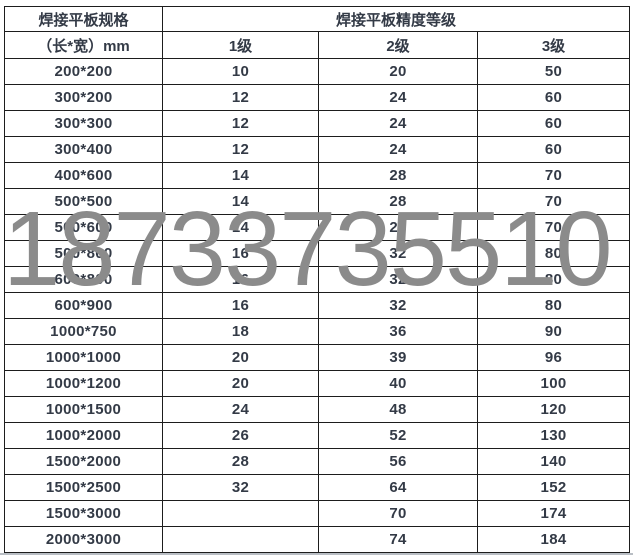 The image size is (633, 556). Describe the element at coordinates (83, 201) in the screenshot. I see `plate-size-cell: 500*500` at that location.